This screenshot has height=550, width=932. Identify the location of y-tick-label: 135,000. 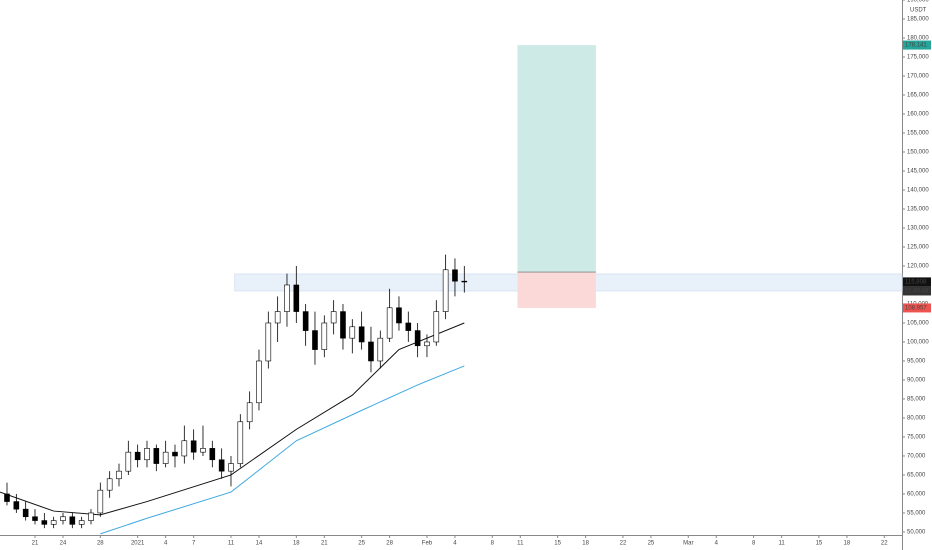
(918, 210).